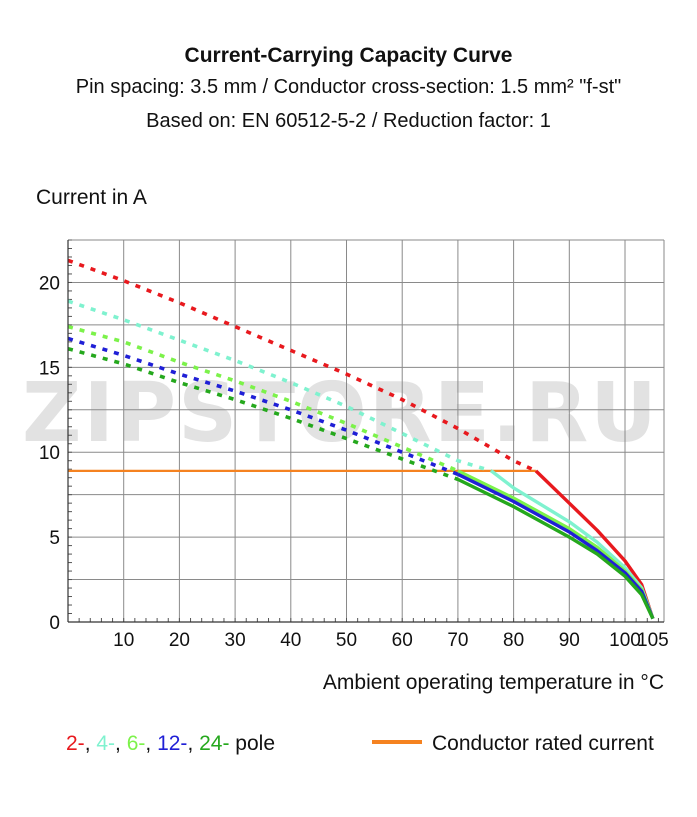  What do you see at coordinates (136, 743) in the screenshot?
I see `legend-pole-item: 6-` at bounding box center [136, 743].